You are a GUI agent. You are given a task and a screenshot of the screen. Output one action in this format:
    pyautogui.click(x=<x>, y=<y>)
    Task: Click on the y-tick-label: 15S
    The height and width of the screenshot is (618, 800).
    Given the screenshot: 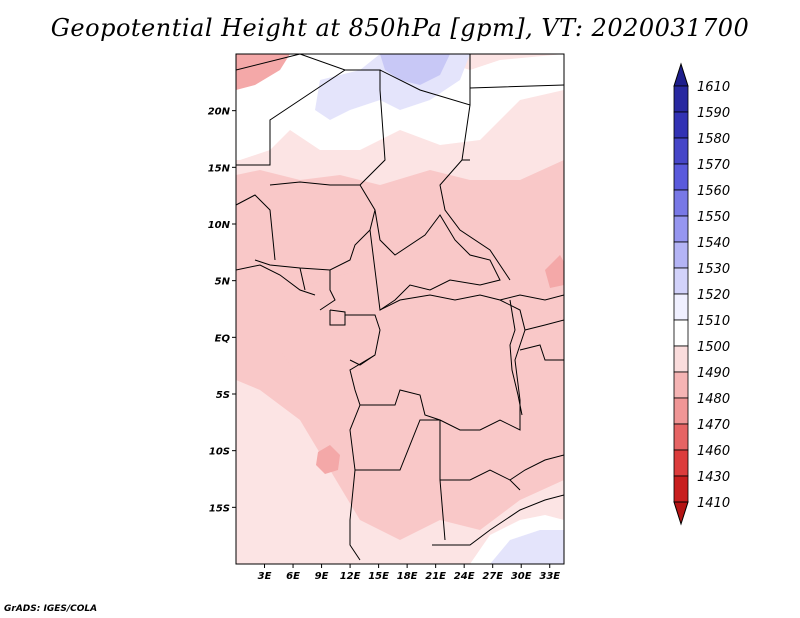 What is the action you would take?
    pyautogui.click(x=219, y=508)
    